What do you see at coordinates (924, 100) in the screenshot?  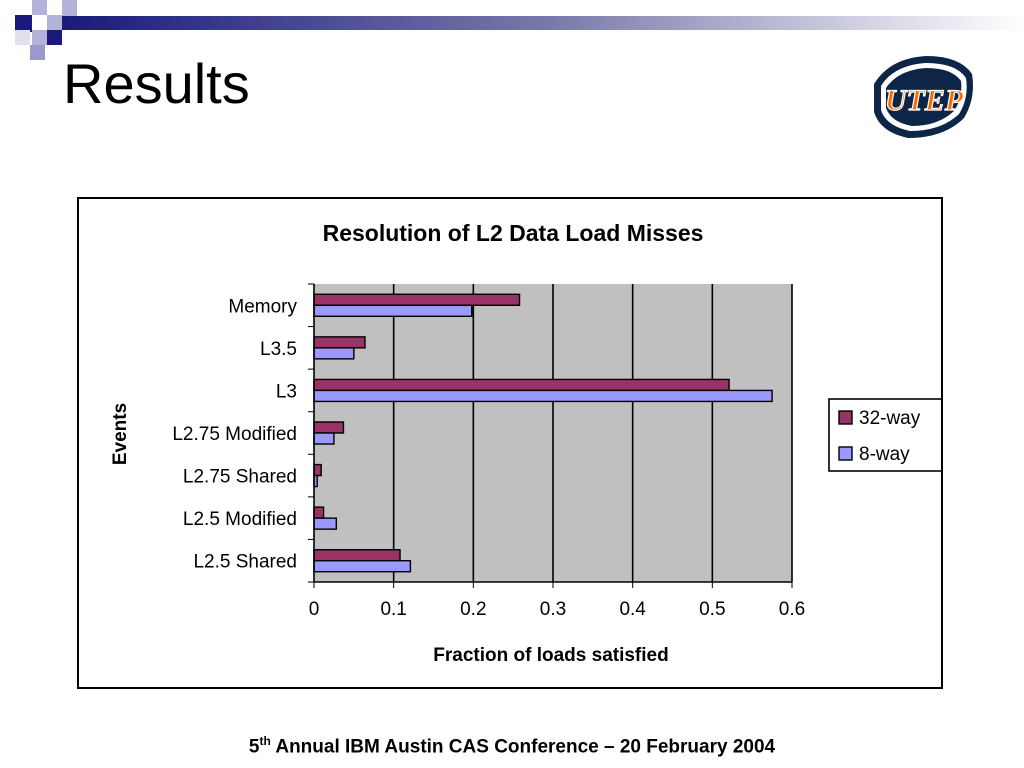 I see `logo-text: UTEP` at bounding box center [924, 100].